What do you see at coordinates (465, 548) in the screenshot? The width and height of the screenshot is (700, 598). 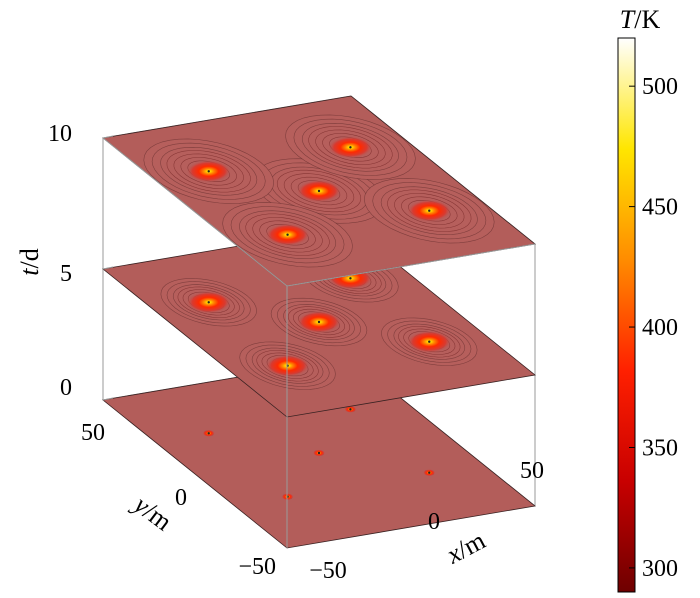 I see `x-axis-label: x/m` at bounding box center [465, 548].